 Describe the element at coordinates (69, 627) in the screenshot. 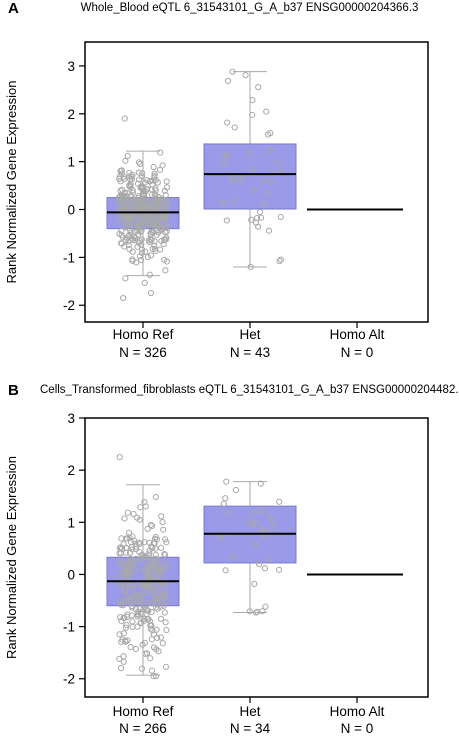

I see `y-tick-label: -1` at that location.